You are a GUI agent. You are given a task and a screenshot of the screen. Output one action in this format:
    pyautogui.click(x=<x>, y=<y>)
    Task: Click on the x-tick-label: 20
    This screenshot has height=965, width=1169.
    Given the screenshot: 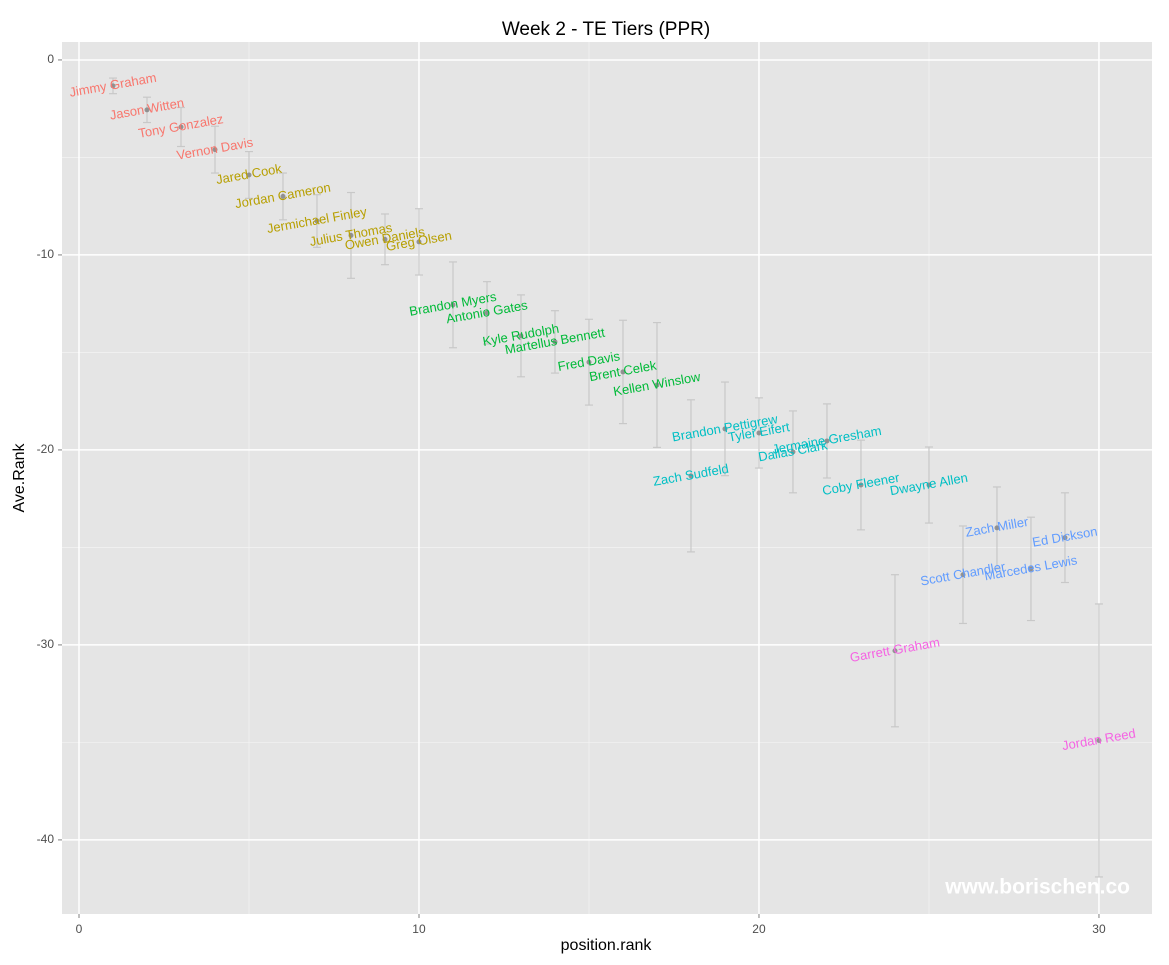 What is the action you would take?
    pyautogui.click(x=759, y=929)
    